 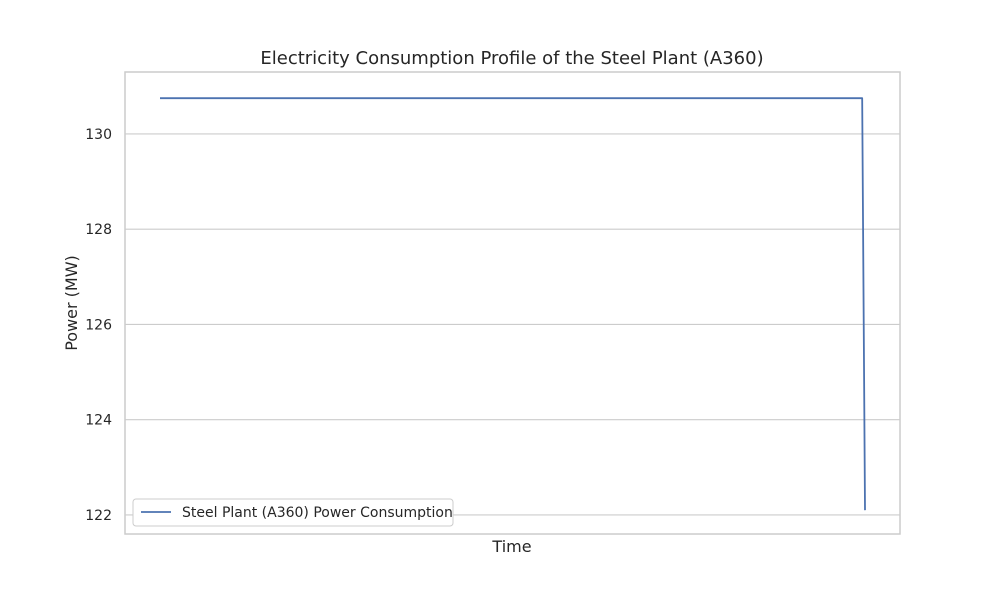 What do you see at coordinates (98, 516) in the screenshot?
I see `y-tick-label-122: 122` at bounding box center [98, 516].